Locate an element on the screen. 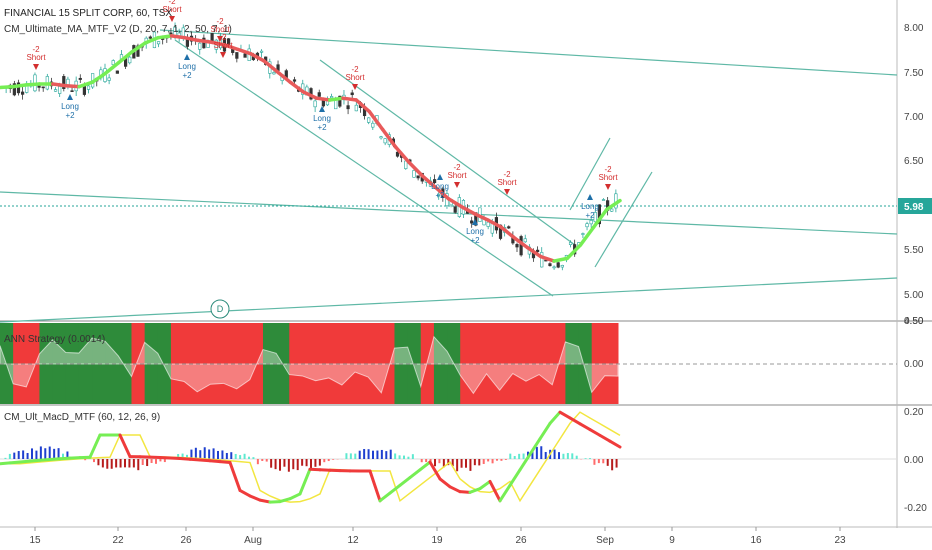 The height and width of the screenshot is (550, 932). event-marker: D is located at coordinates (220, 309).